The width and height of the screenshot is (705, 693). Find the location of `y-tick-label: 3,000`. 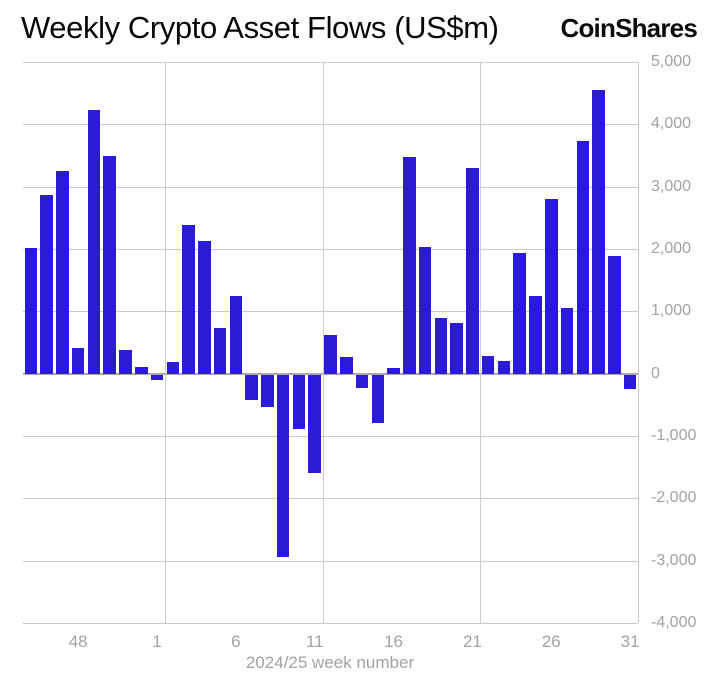

y-tick-label: 3,000 is located at coordinates (671, 186).